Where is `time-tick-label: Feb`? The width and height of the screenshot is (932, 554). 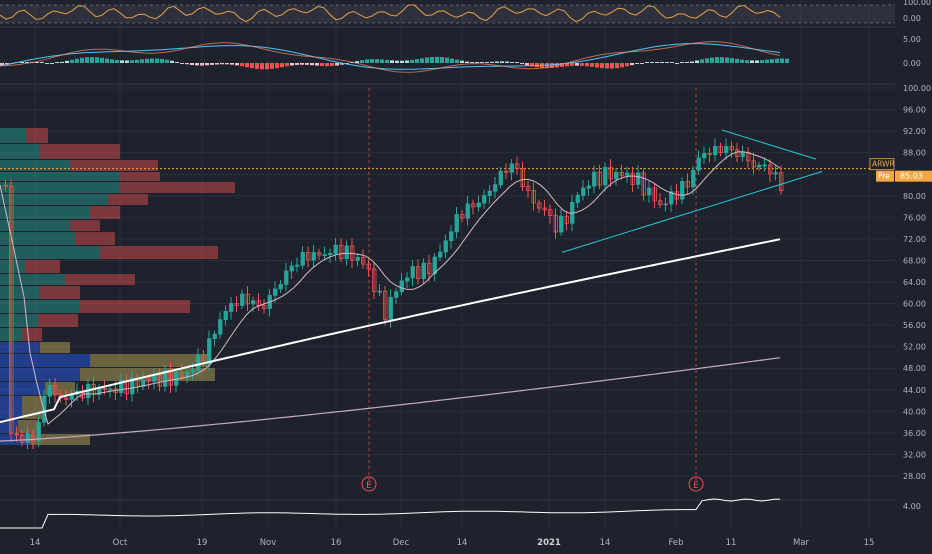 time-tick-label: Feb is located at coordinates (675, 543).